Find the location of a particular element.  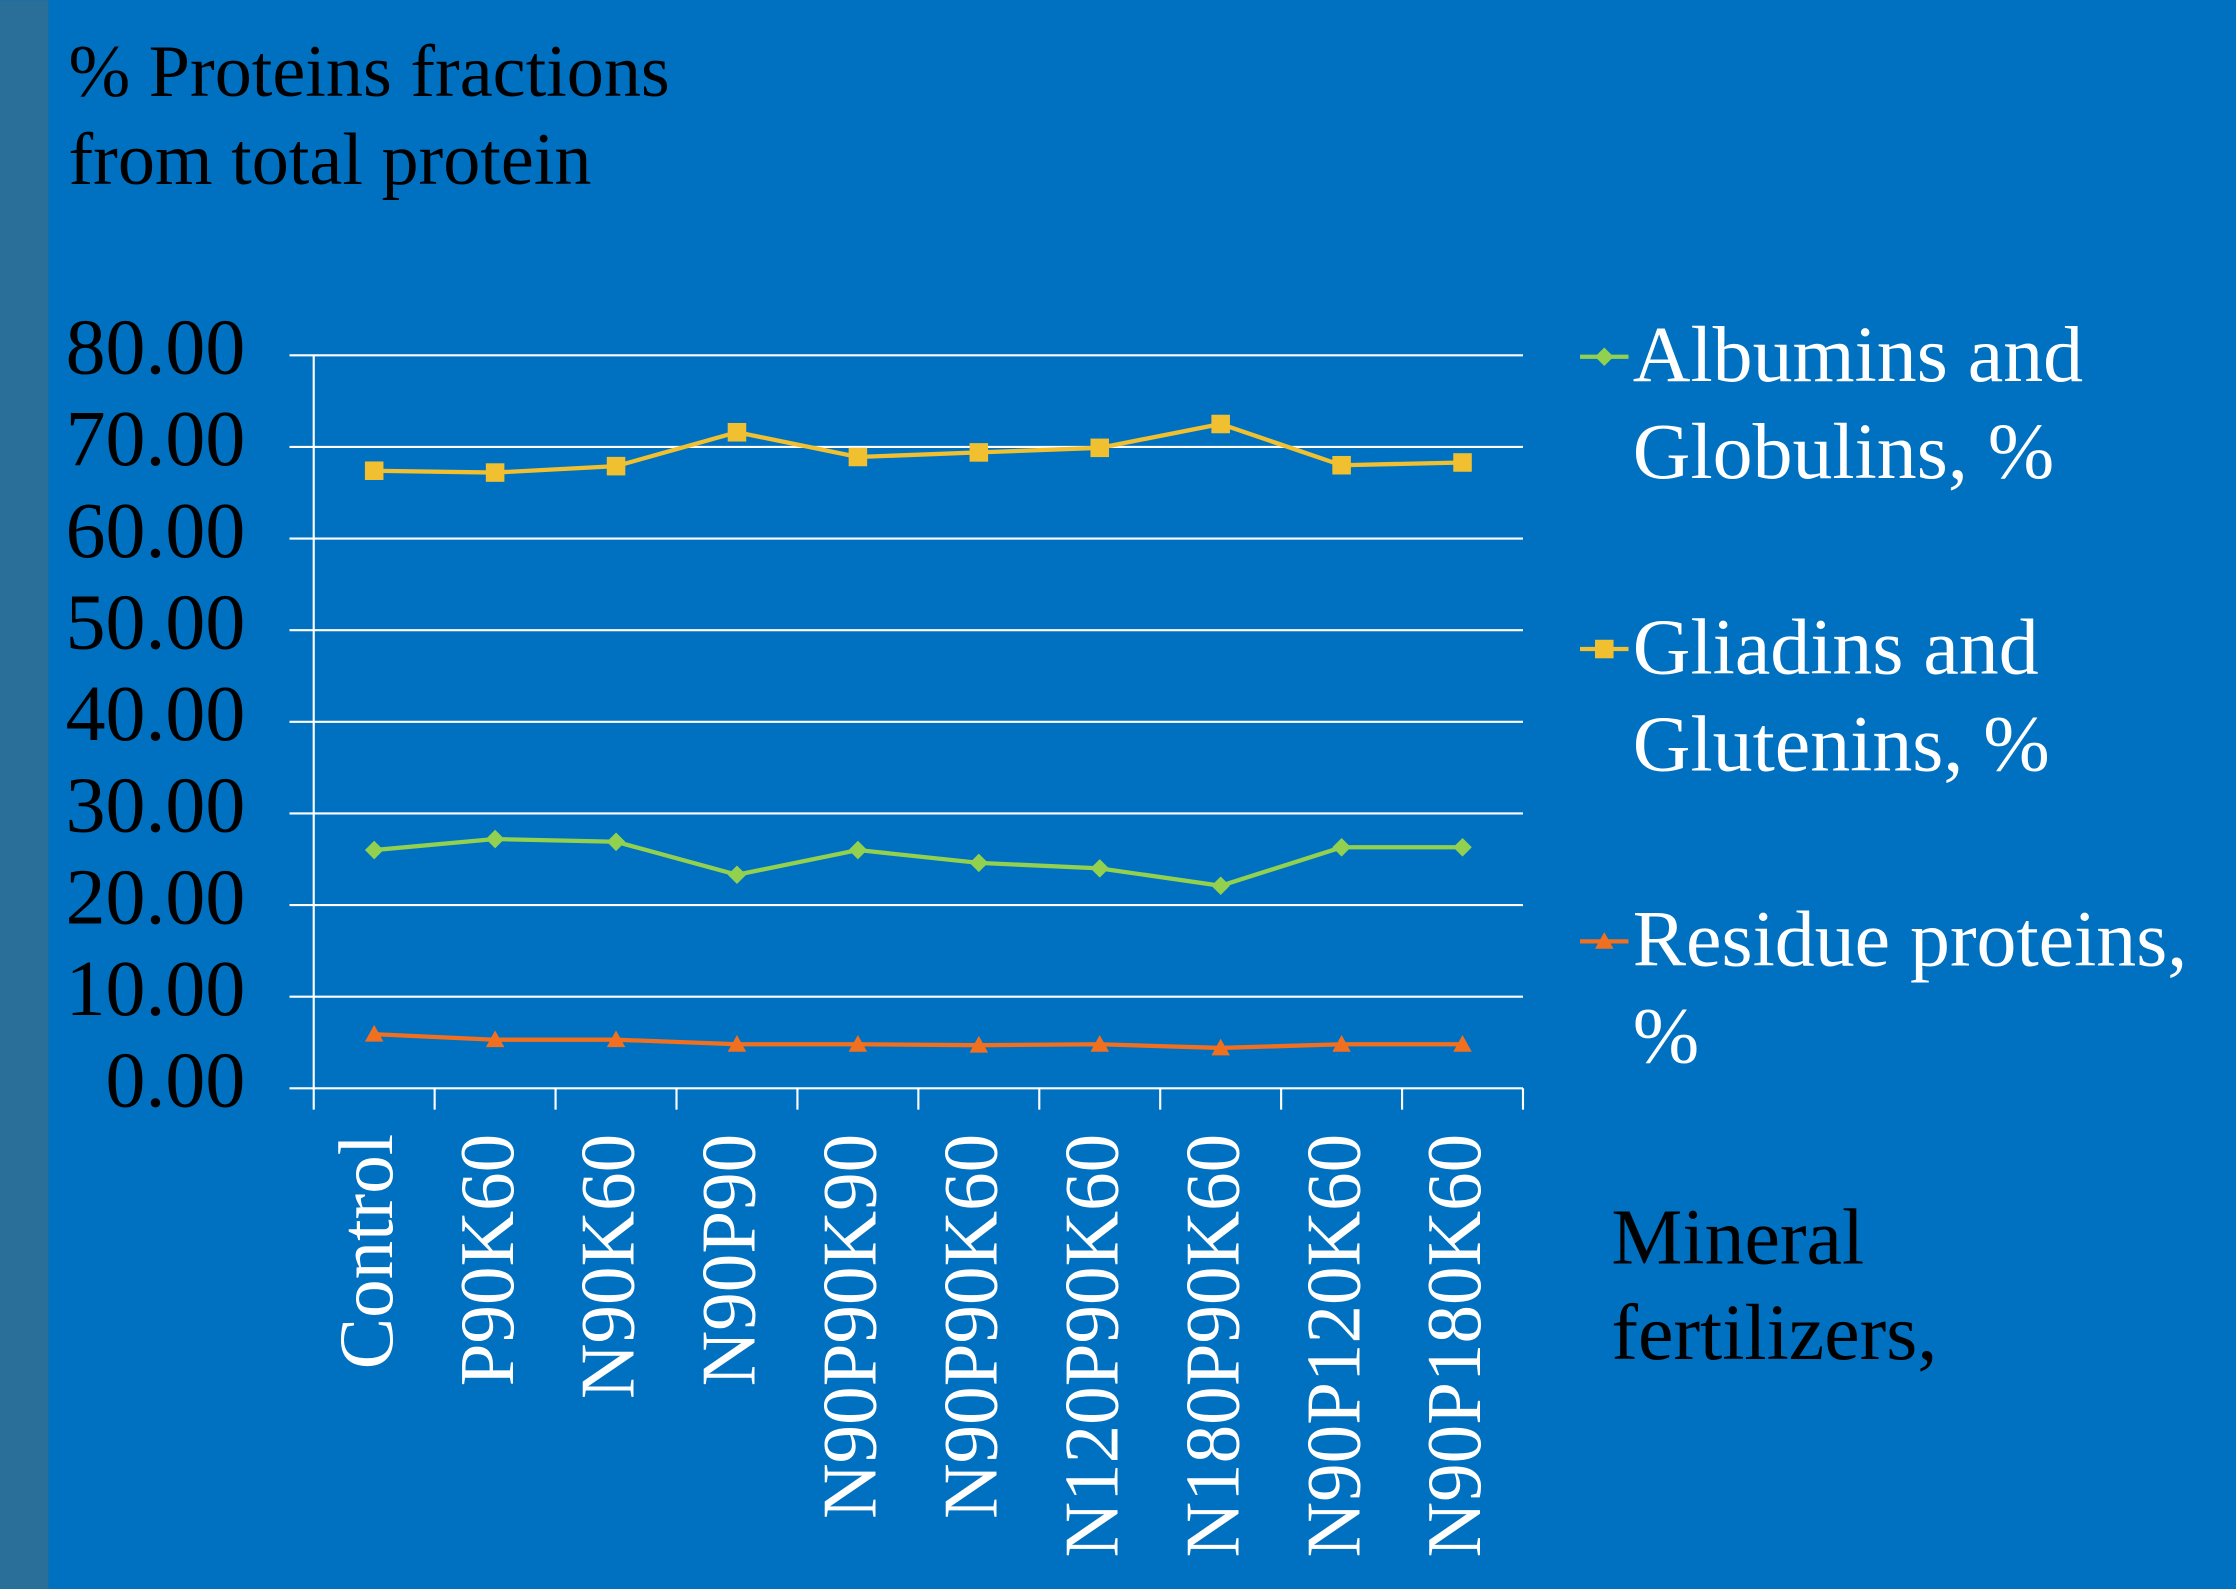

legend-label: Albumins and Globulins, % is located at coordinates (1858, 404).